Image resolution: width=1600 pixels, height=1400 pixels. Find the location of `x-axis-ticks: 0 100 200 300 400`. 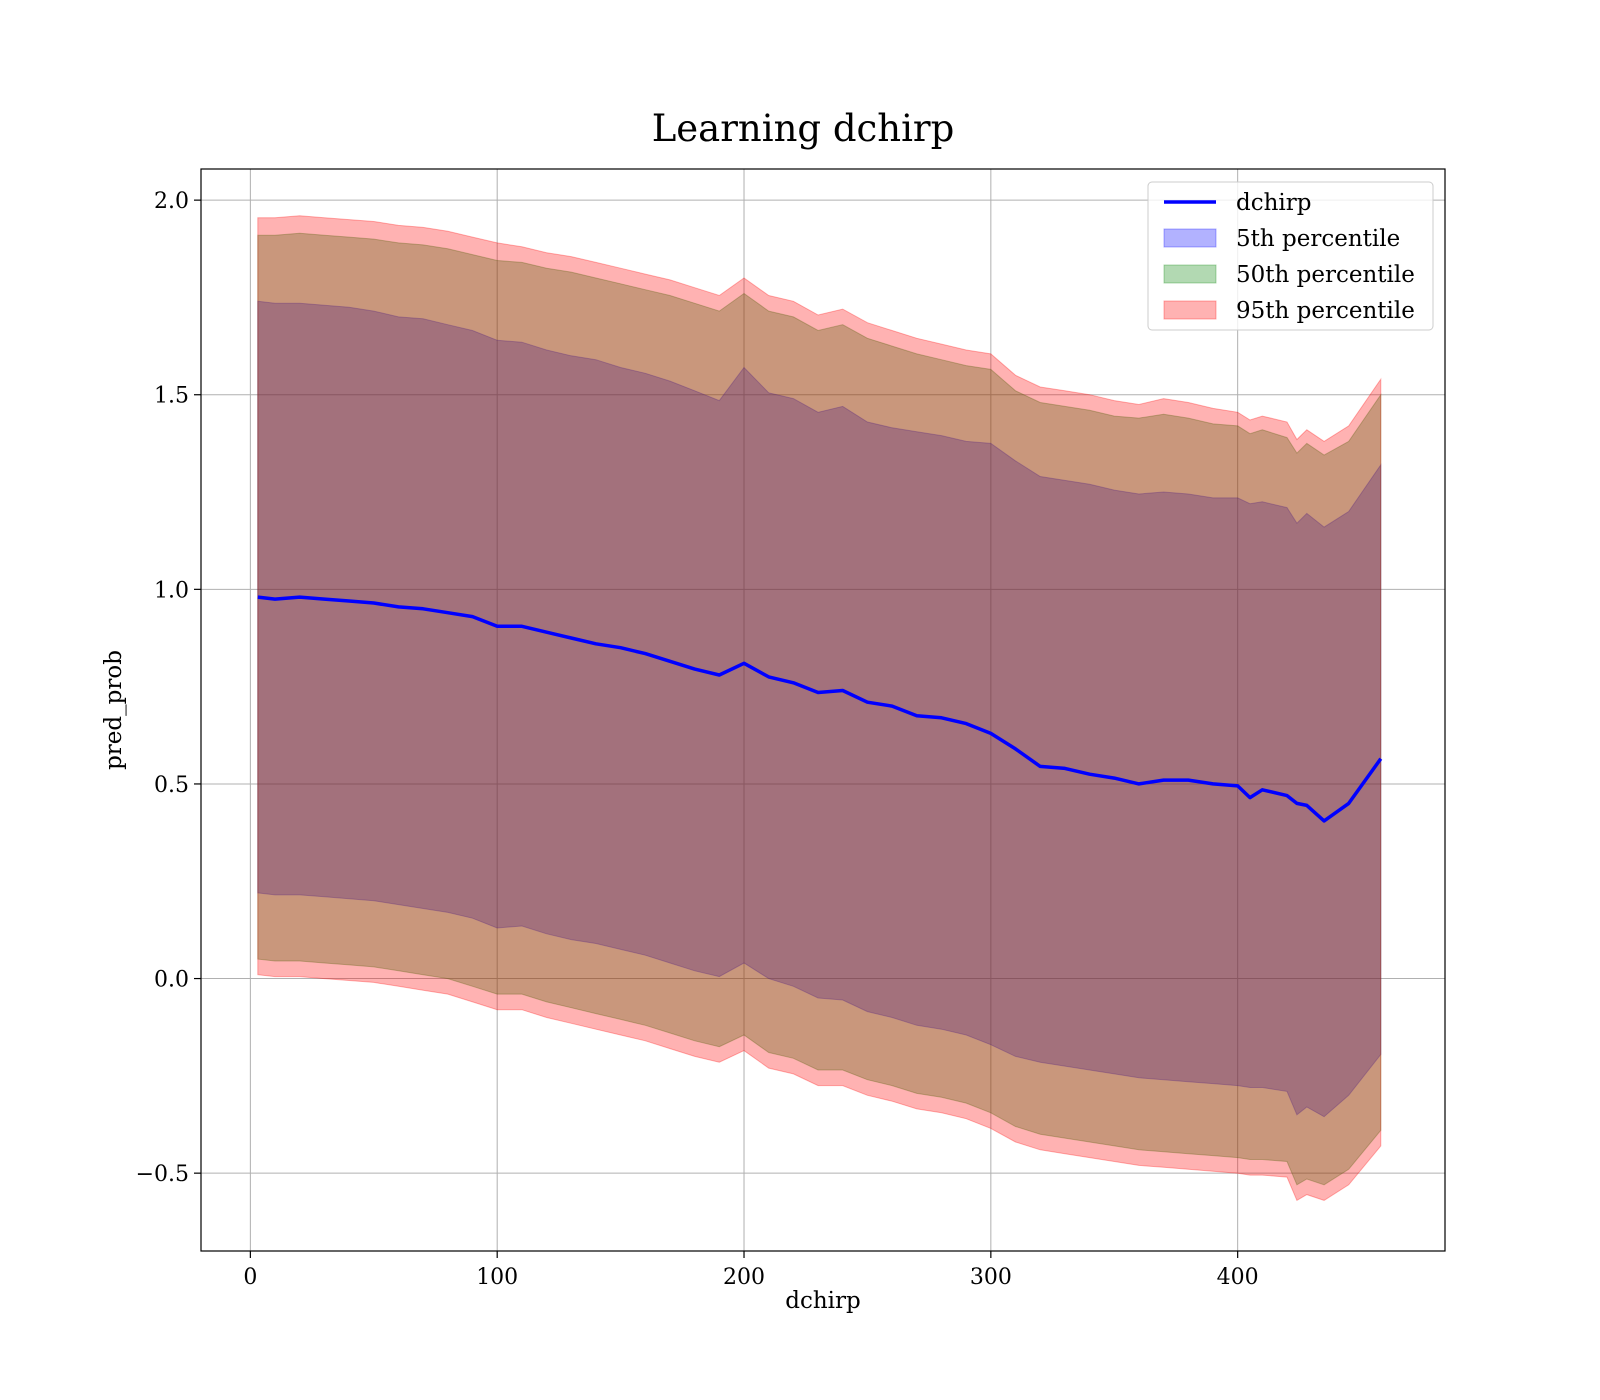

x-axis-ticks: 0 100 200 300 400 is located at coordinates (751, 1270).